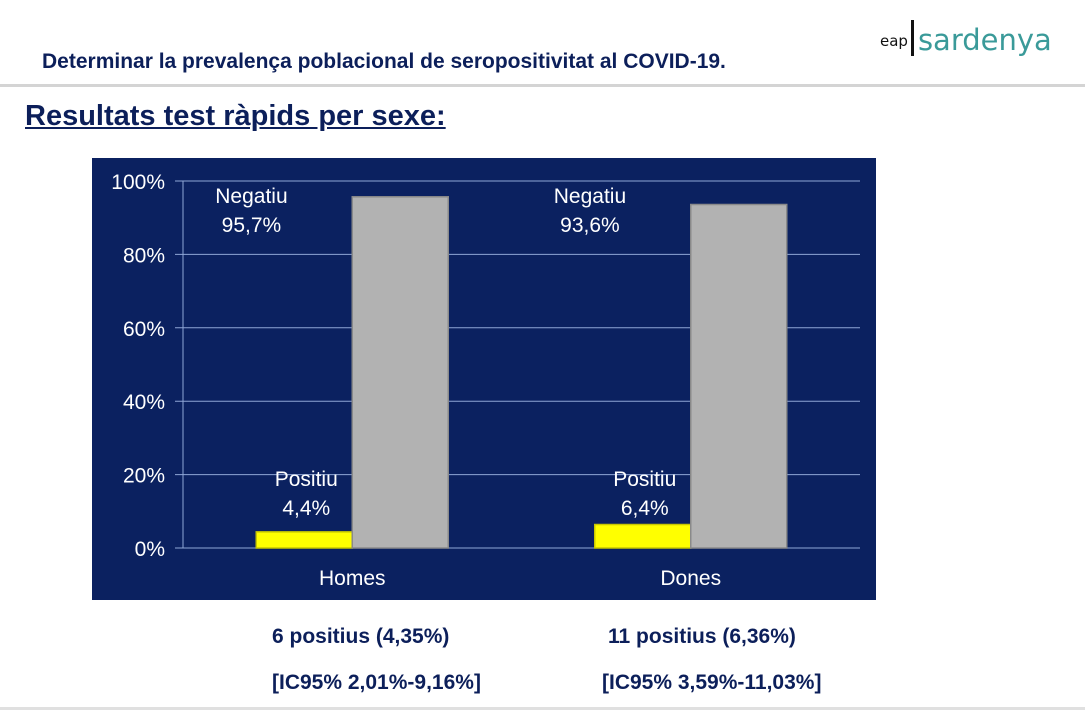  Describe the element at coordinates (144, 329) in the screenshot. I see `y-tick-label: 60%` at that location.